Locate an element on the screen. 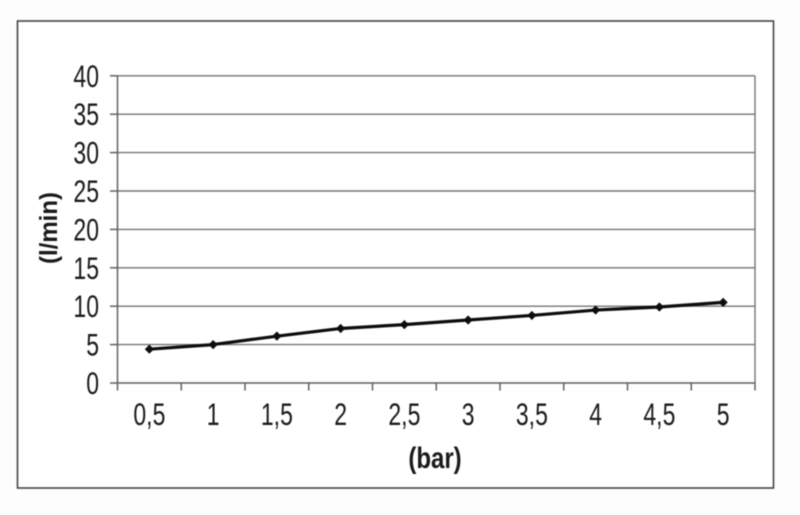 This screenshot has width=800, height=515. y-tick-label: 30 is located at coordinates (86, 152).